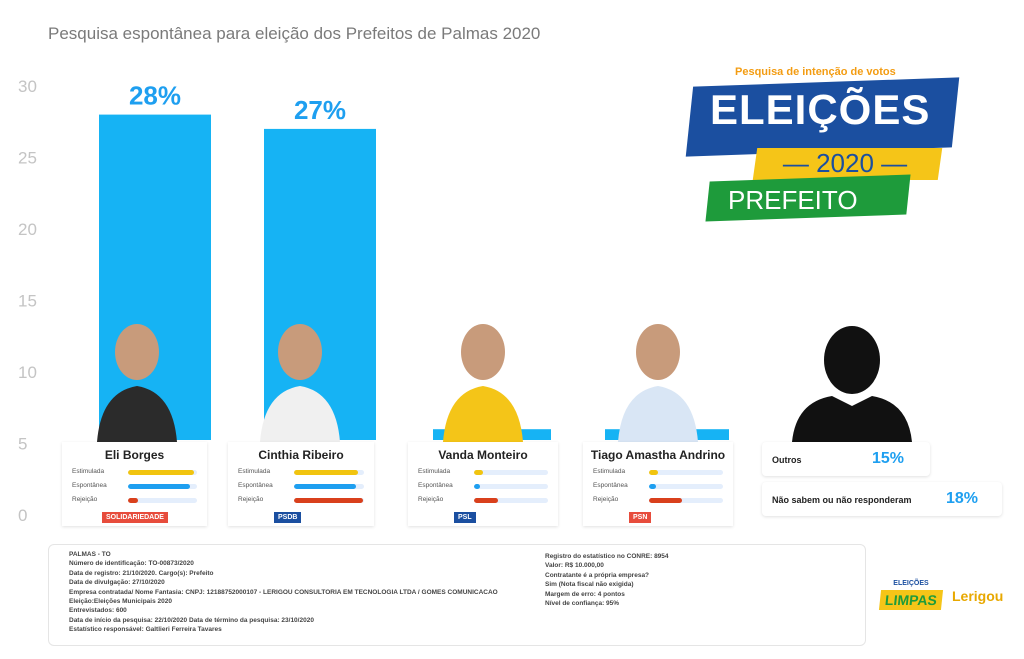  What do you see at coordinates (98, 611) in the screenshot?
I see `registration-line: Entrevistados: 600` at bounding box center [98, 611].